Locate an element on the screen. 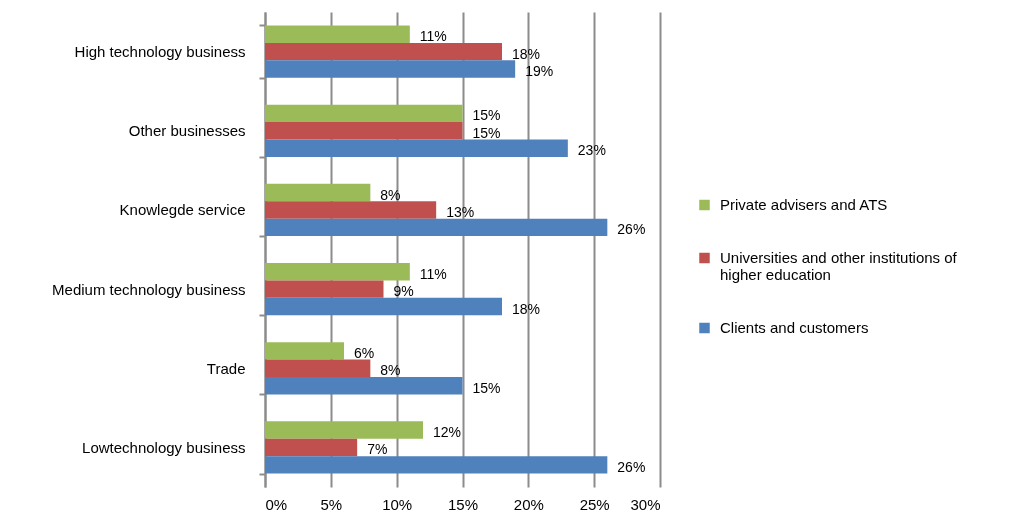 The height and width of the screenshot is (528, 1035). x-tick-label: 10% is located at coordinates (397, 504).